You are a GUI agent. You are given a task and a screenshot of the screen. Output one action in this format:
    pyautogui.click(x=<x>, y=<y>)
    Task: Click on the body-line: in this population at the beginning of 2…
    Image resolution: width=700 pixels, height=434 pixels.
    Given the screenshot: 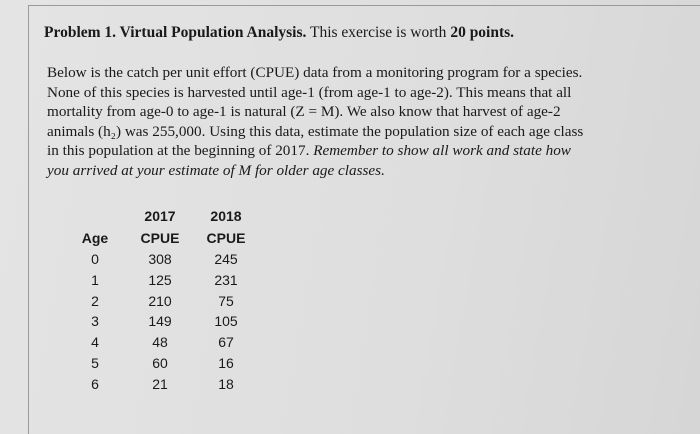 What is the action you would take?
    pyautogui.click(x=309, y=151)
    